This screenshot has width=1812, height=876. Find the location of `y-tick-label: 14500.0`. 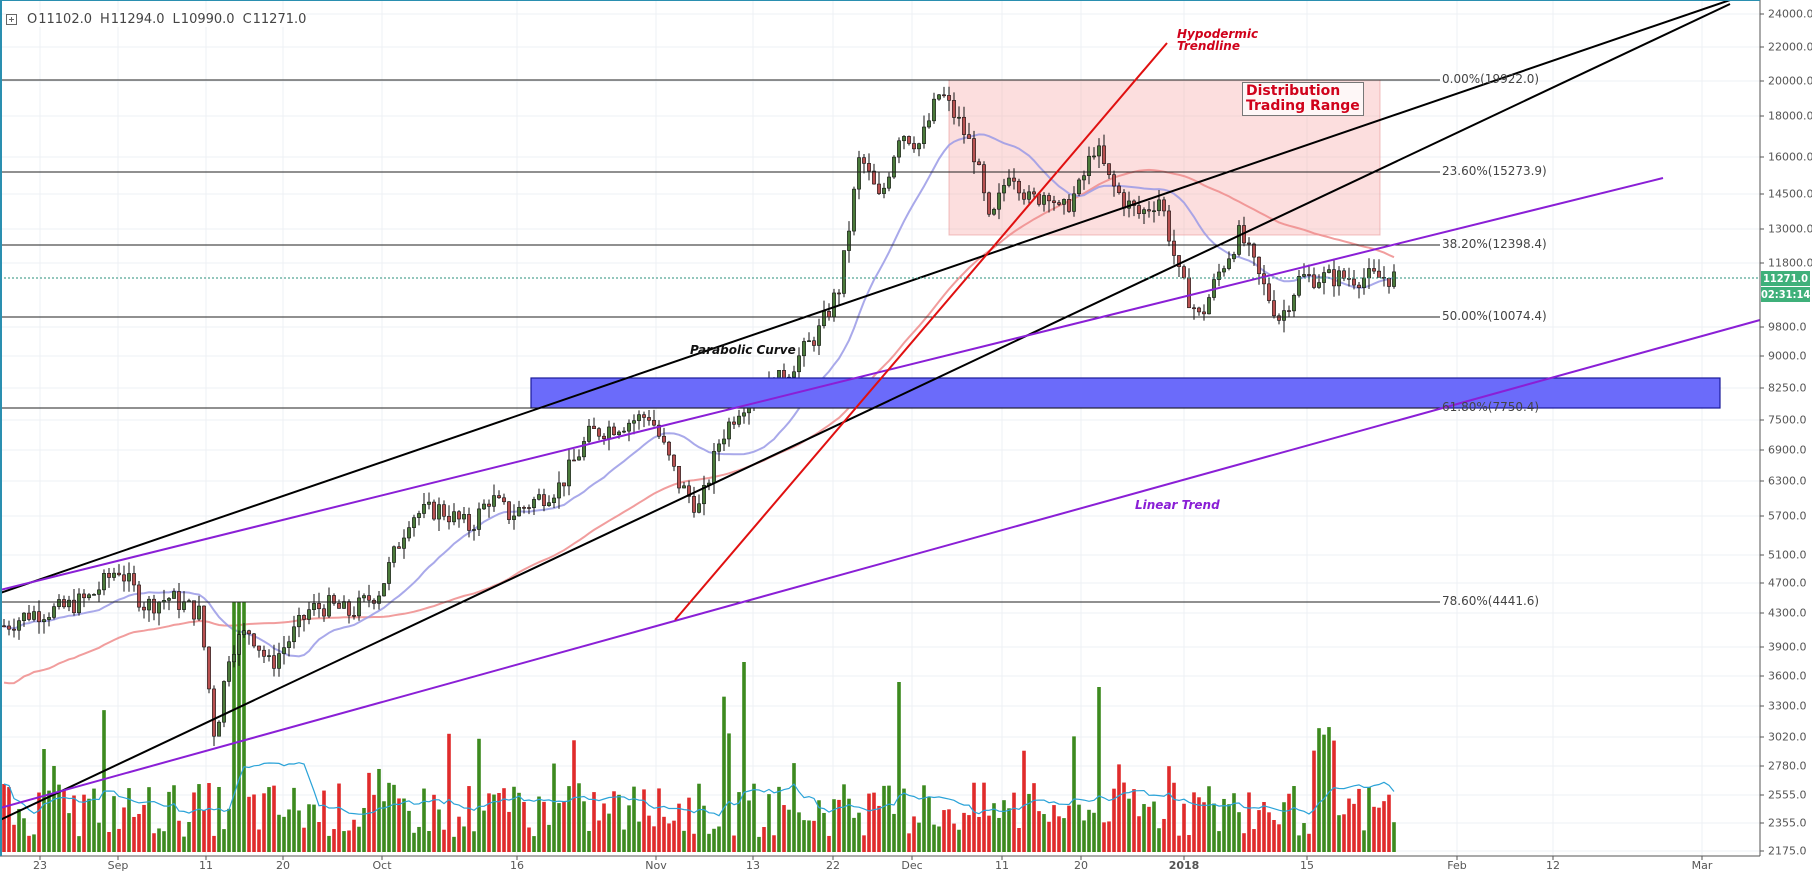

y-tick-label: 14500.0 is located at coordinates (1790, 194).